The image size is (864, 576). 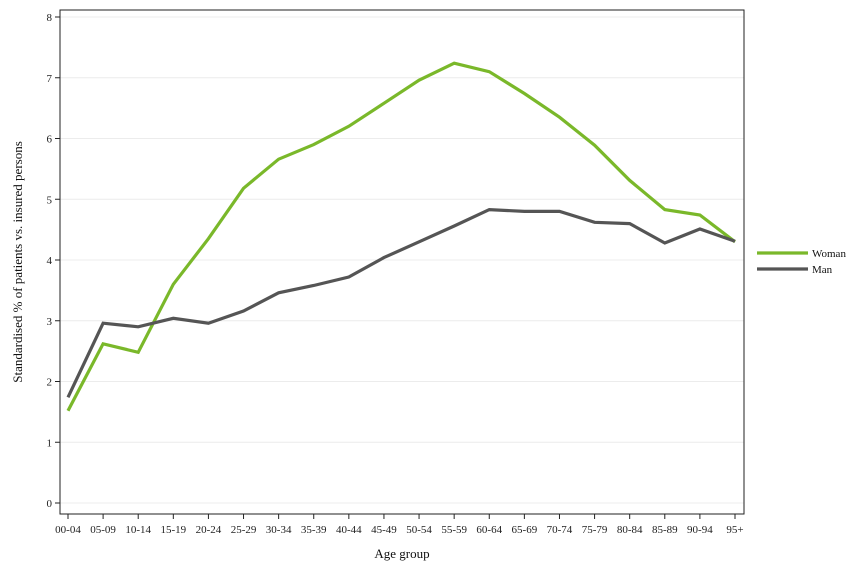 I want to click on legend-label-man: Man, so click(x=822, y=270).